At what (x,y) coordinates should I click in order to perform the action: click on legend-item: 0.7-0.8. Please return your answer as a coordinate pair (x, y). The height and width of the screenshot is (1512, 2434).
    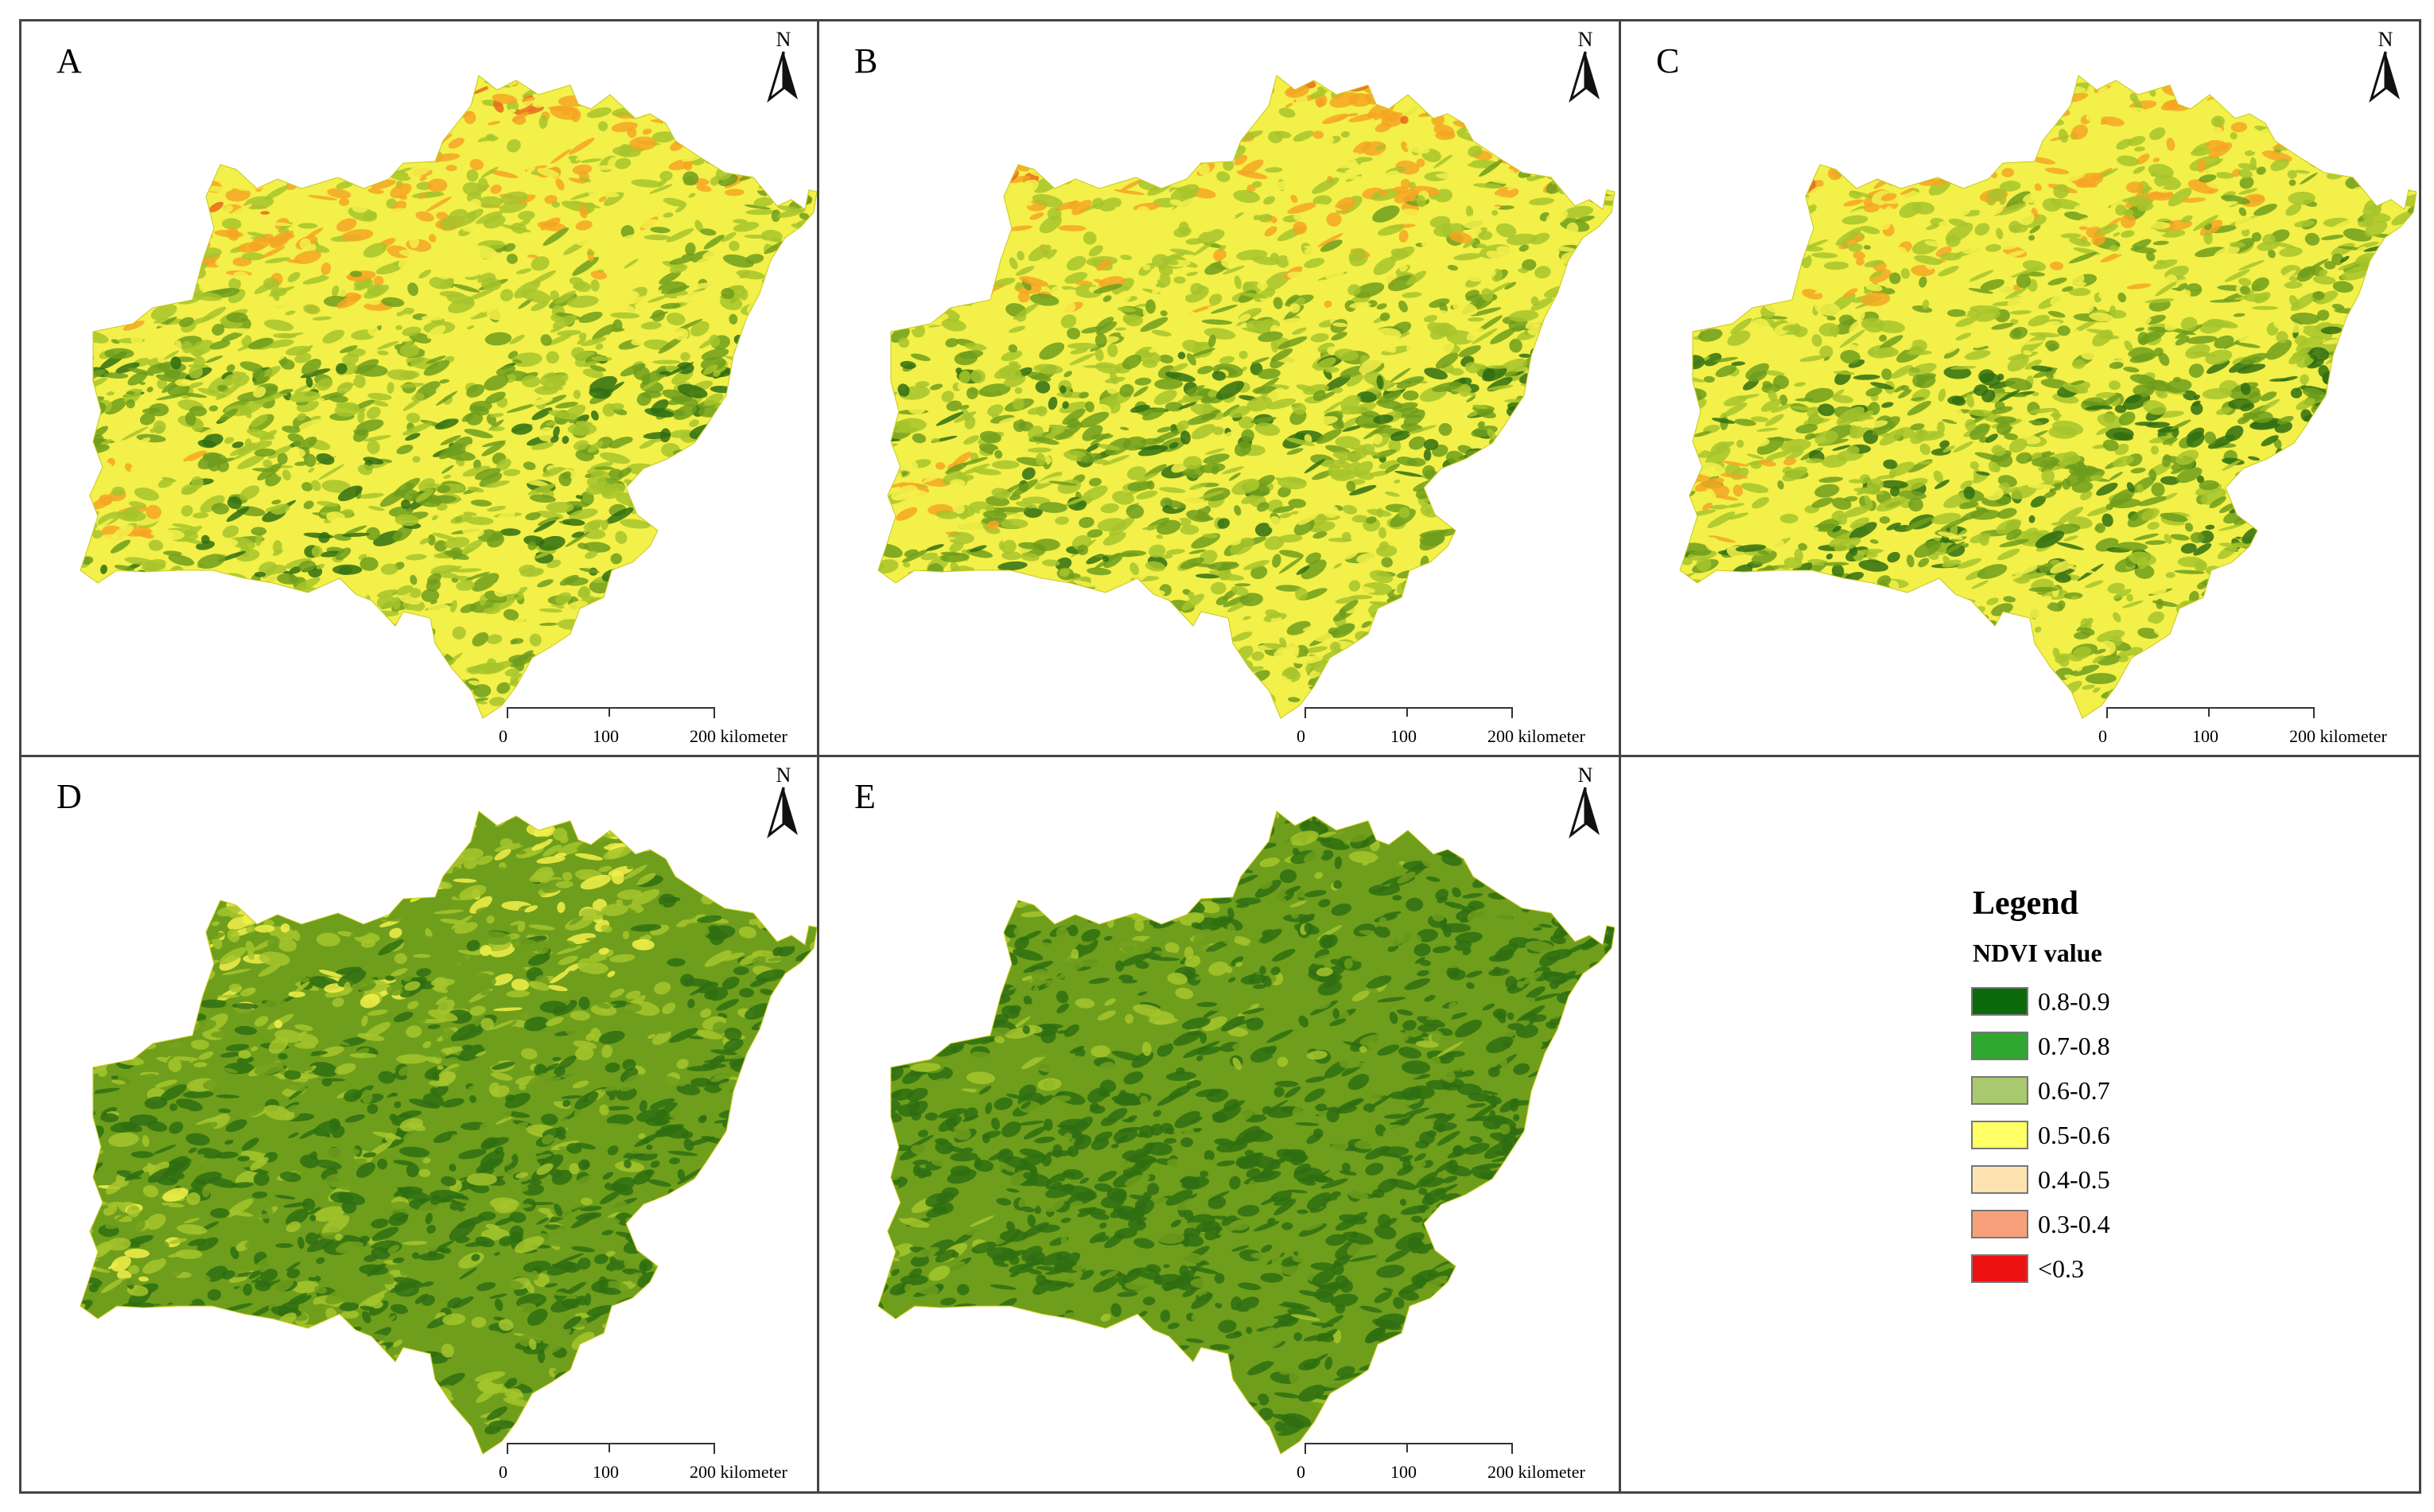
    Looking at the image, I should click on (2090, 1046).